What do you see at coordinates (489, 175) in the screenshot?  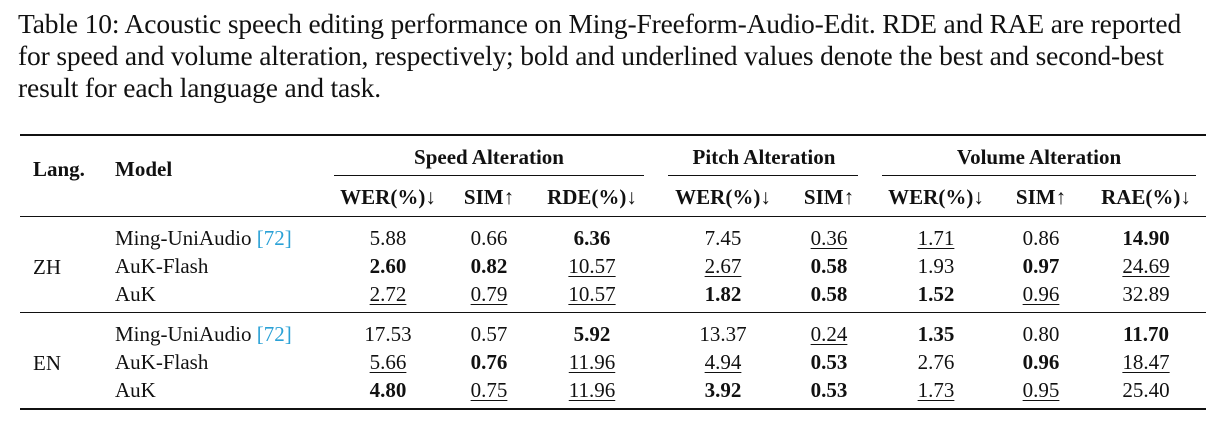 I see `speed-group-rule` at bounding box center [489, 175].